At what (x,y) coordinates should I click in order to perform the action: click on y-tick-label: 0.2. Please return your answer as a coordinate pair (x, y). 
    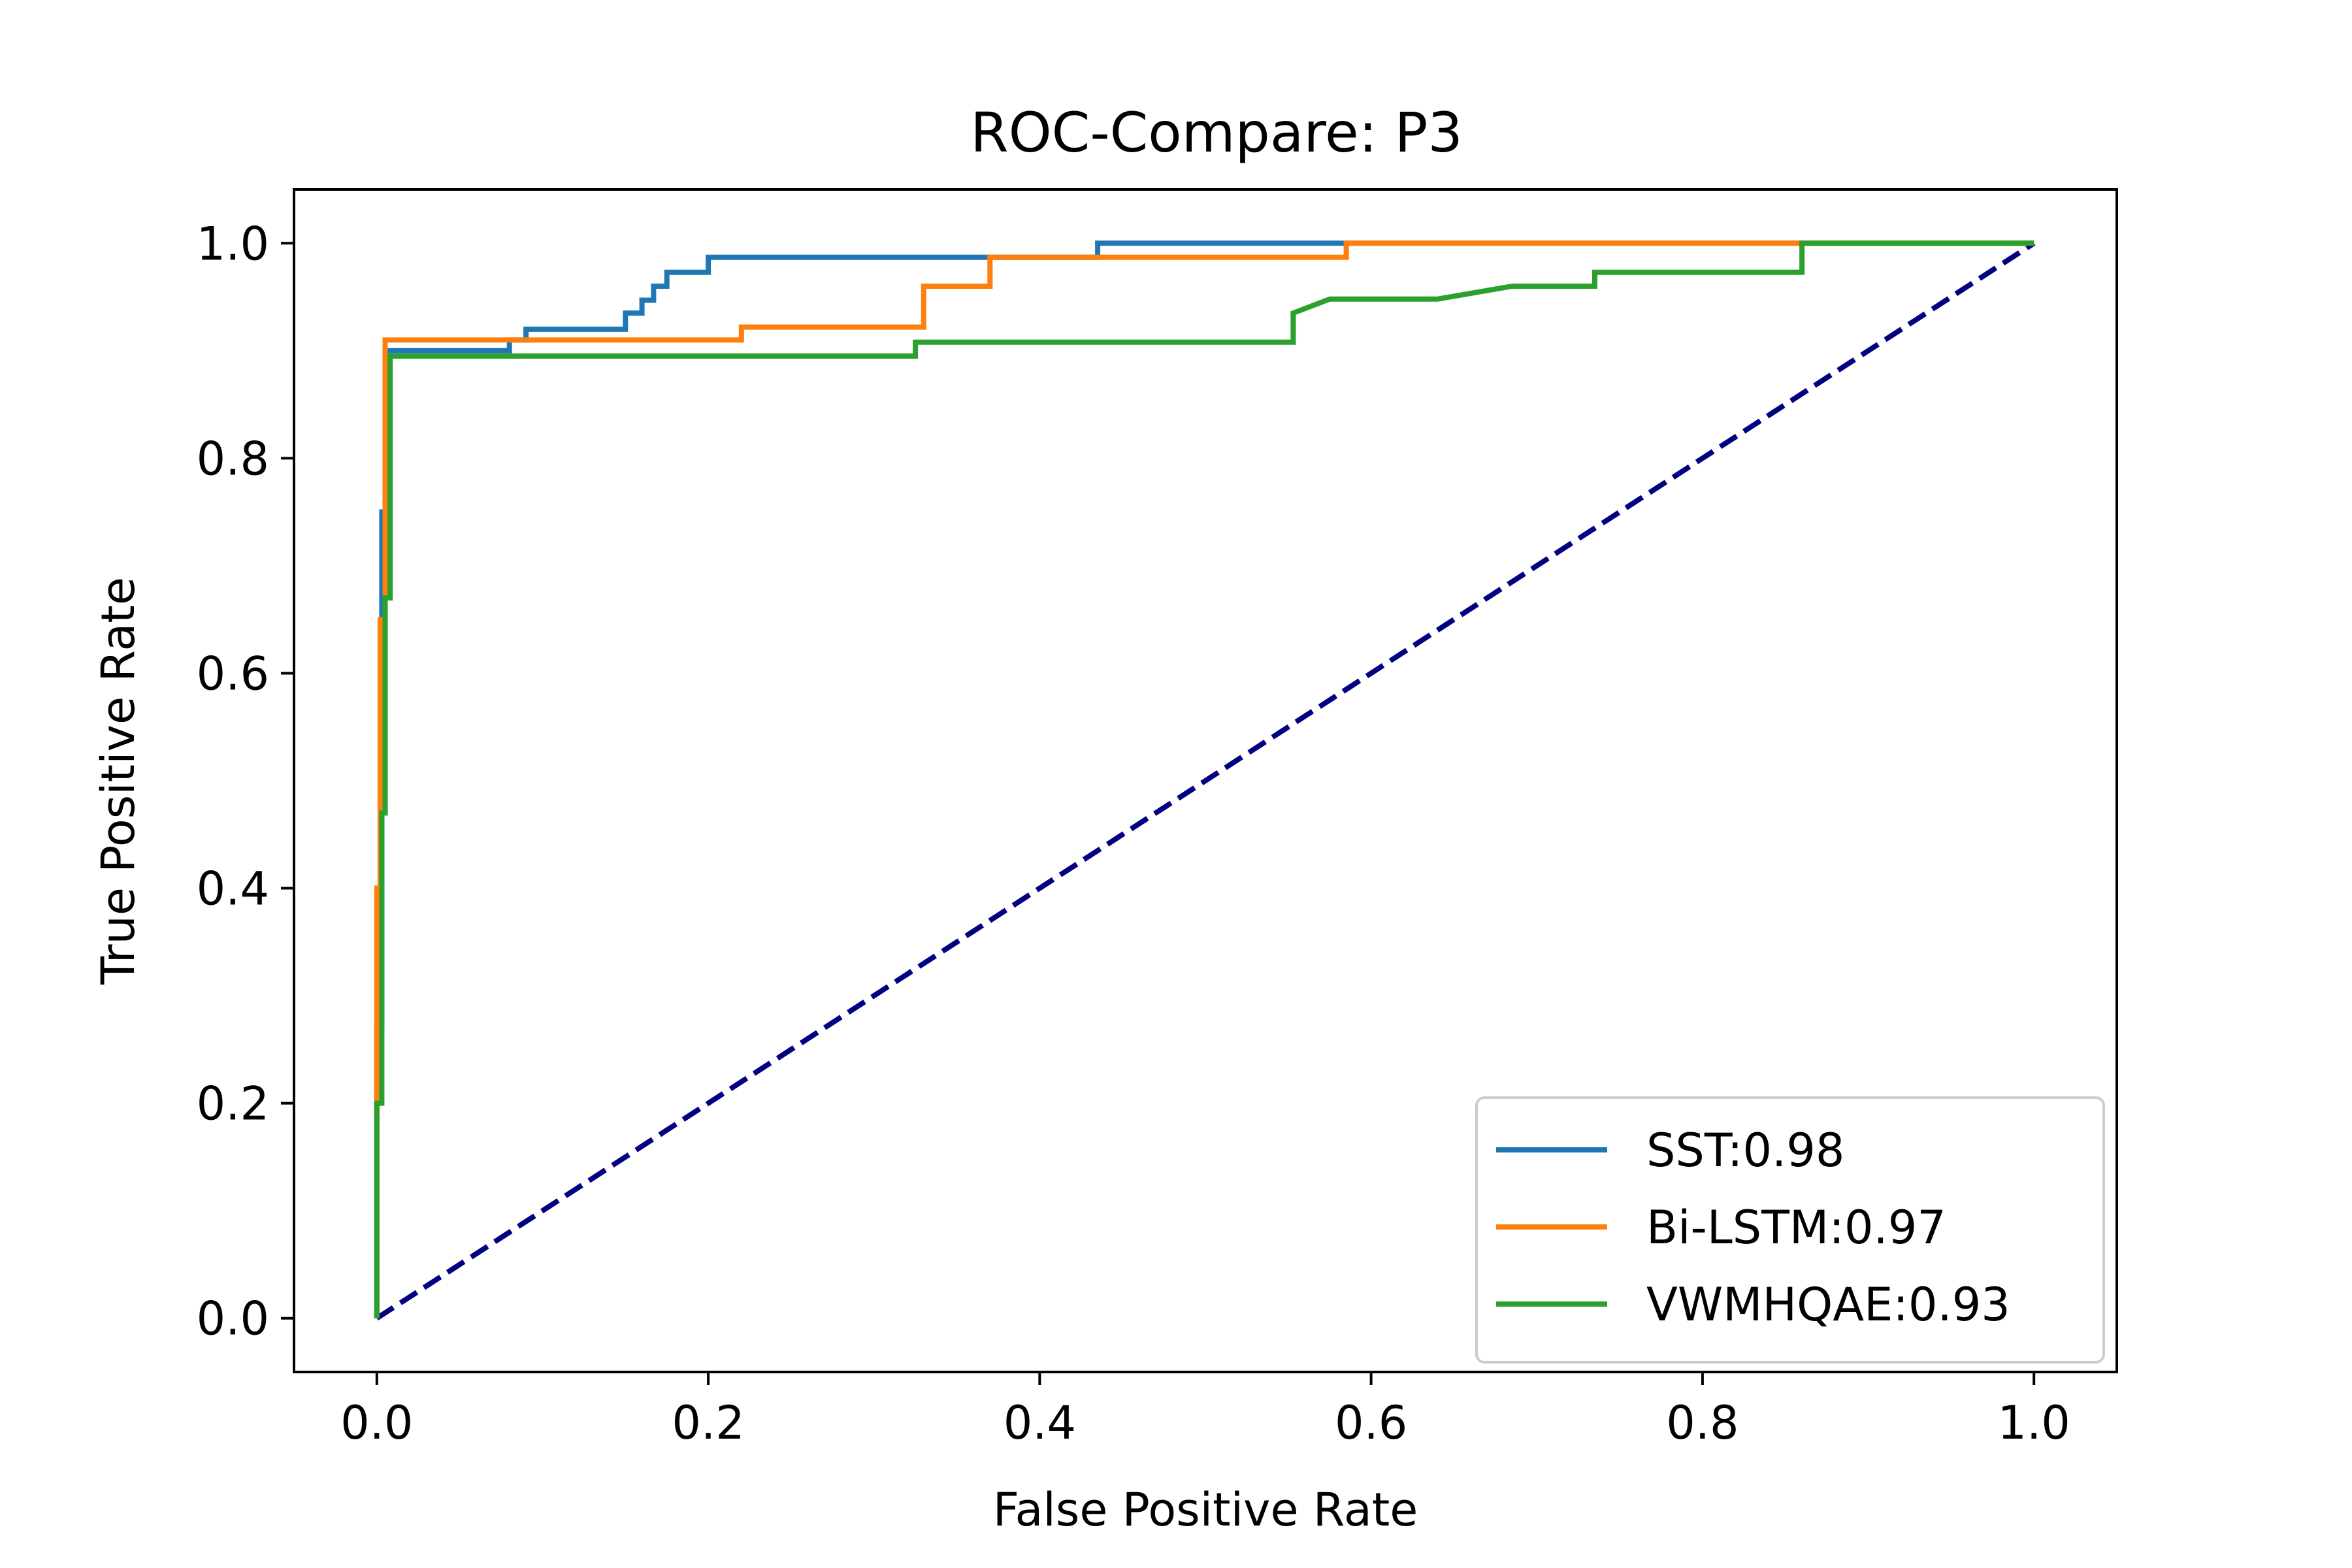
    Looking at the image, I should click on (233, 1104).